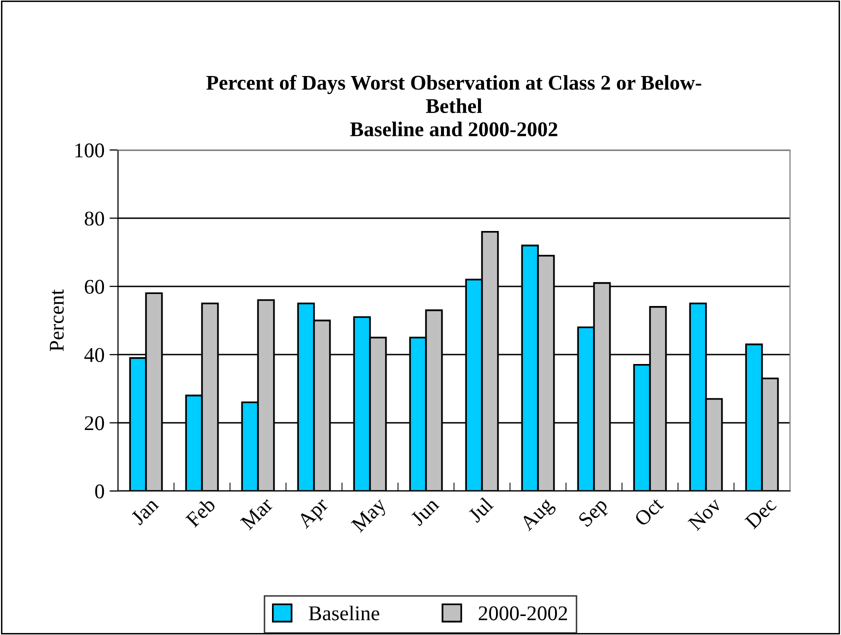 The image size is (841, 635). I want to click on x-tick-label: Apr, so click(314, 514).